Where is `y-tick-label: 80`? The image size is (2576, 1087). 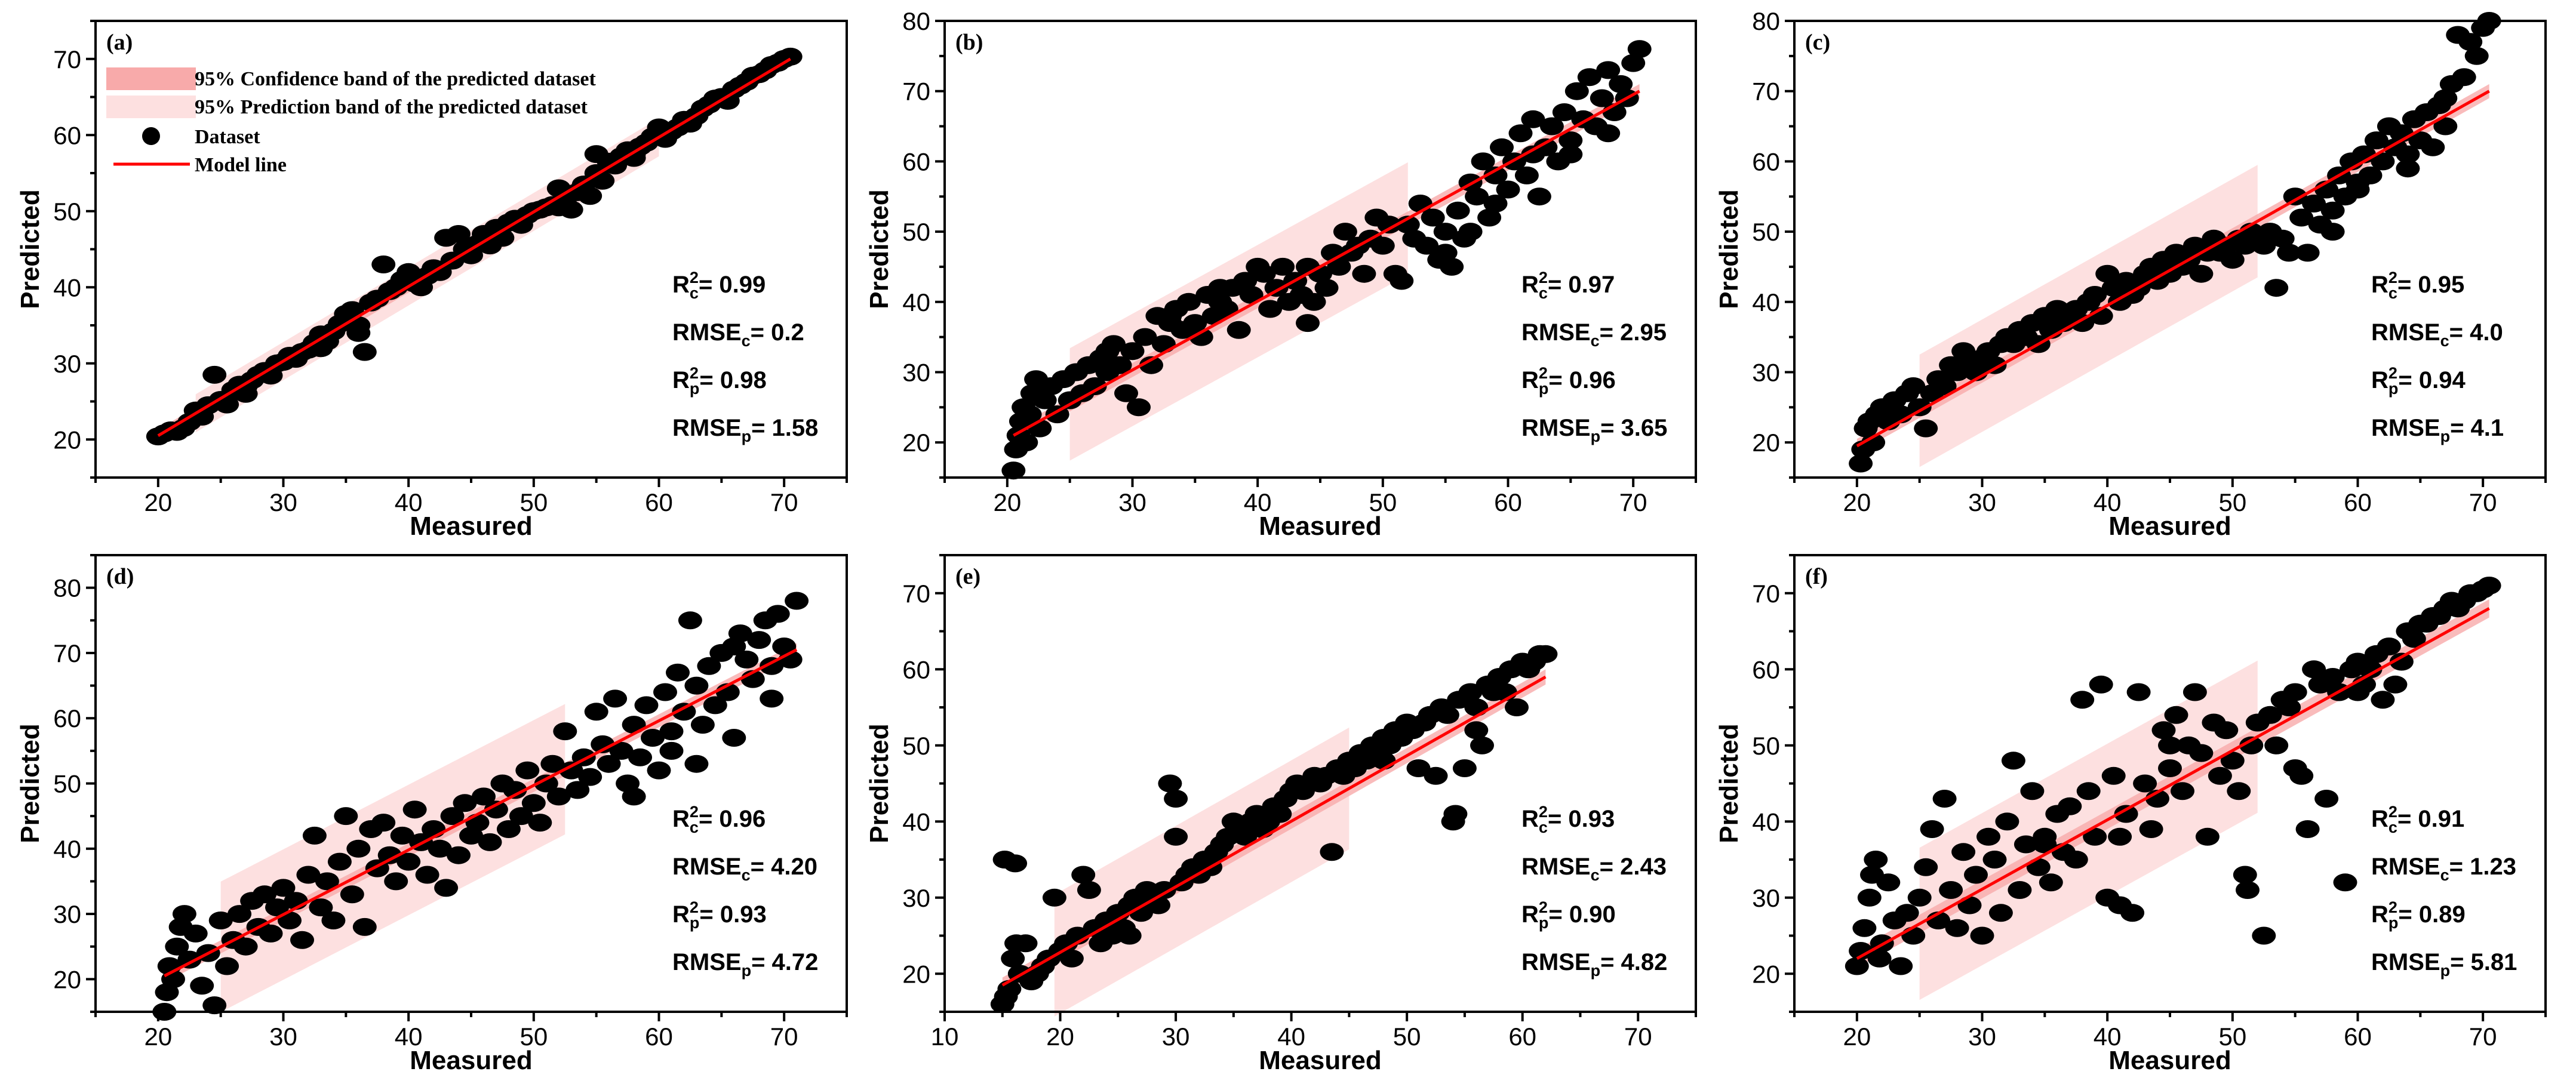 y-tick-label: 80 is located at coordinates (916, 21).